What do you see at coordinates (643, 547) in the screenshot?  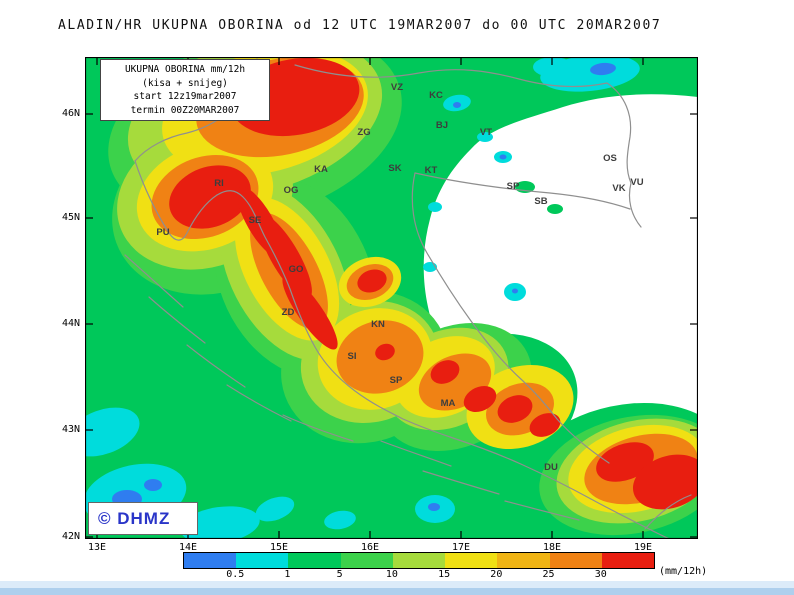 I see `lon-label-19e: 19E` at bounding box center [643, 547].